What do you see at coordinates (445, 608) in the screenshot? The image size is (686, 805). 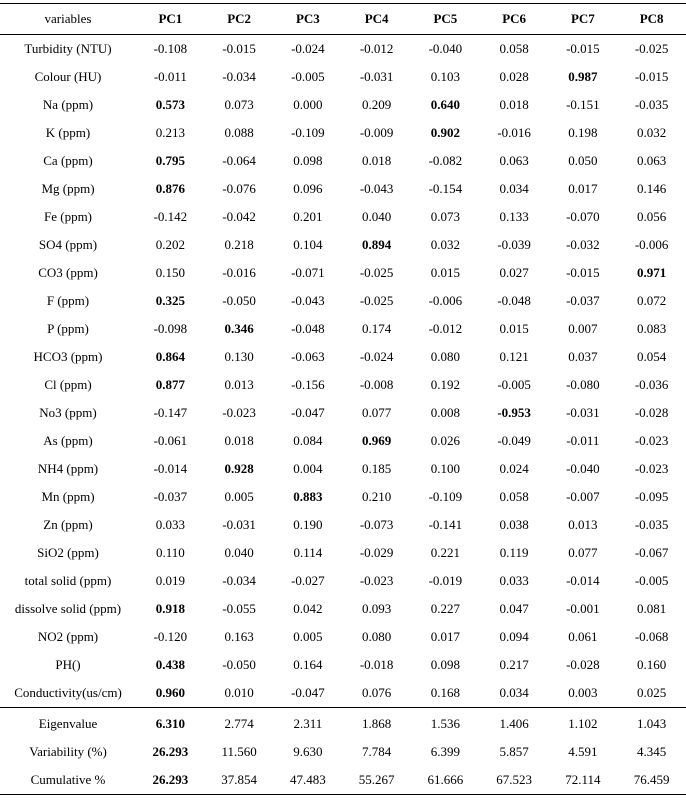 I see `value-cell: 0.227` at bounding box center [445, 608].